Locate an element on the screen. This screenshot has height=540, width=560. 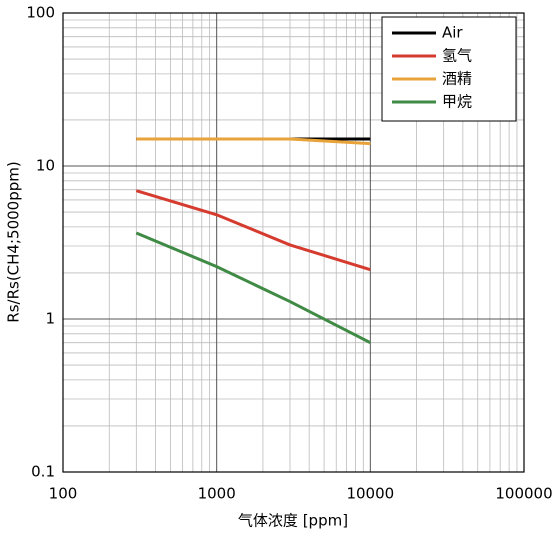
legend-label: 甲烷 is located at coordinates (457, 102).